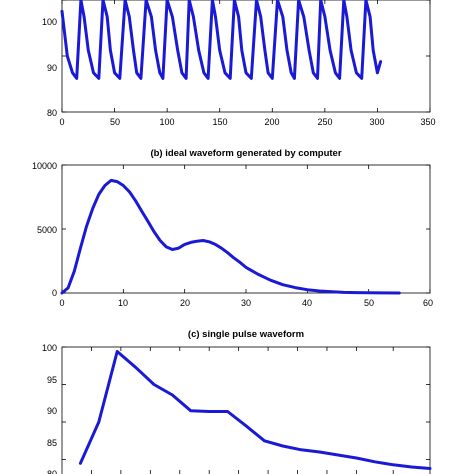 Image resolution: width=474 pixels, height=474 pixels. I want to click on panel-b-xtick-10: 10, so click(123, 303).